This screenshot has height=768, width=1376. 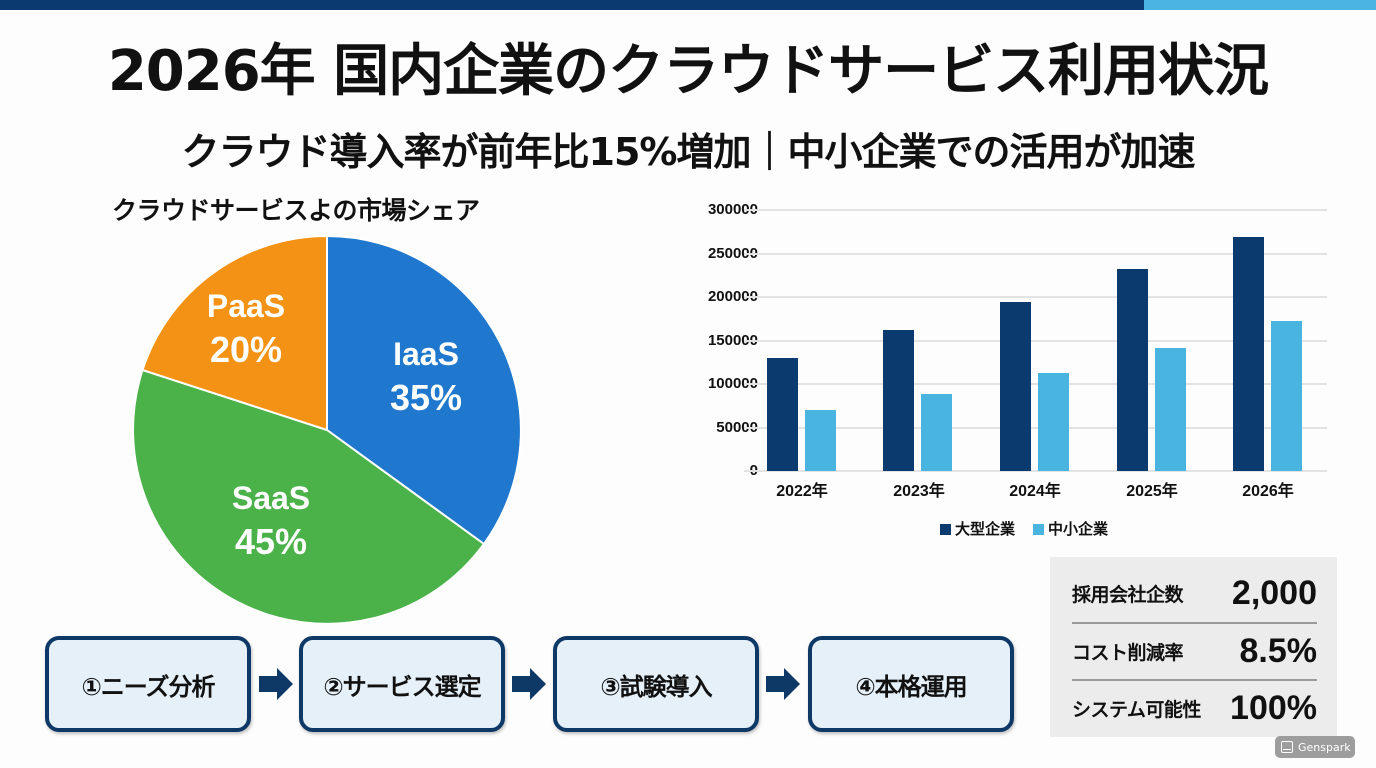 What do you see at coordinates (1268, 491) in the screenshot?
I see `x-tick: 2026年` at bounding box center [1268, 491].